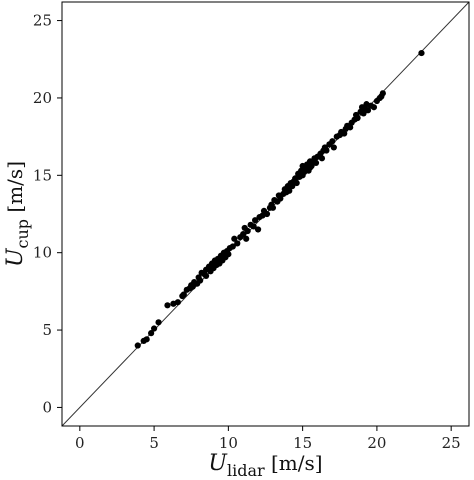  I want to click on y-tick-label: 25, so click(42, 21).